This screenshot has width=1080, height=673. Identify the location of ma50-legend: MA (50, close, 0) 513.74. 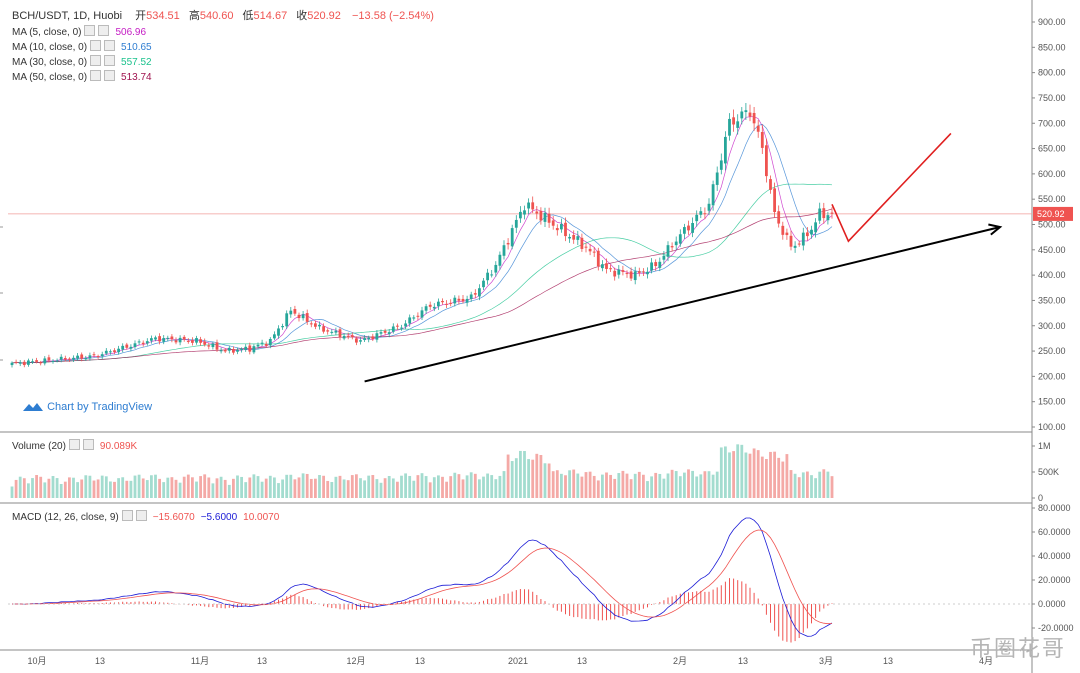
(82, 76).